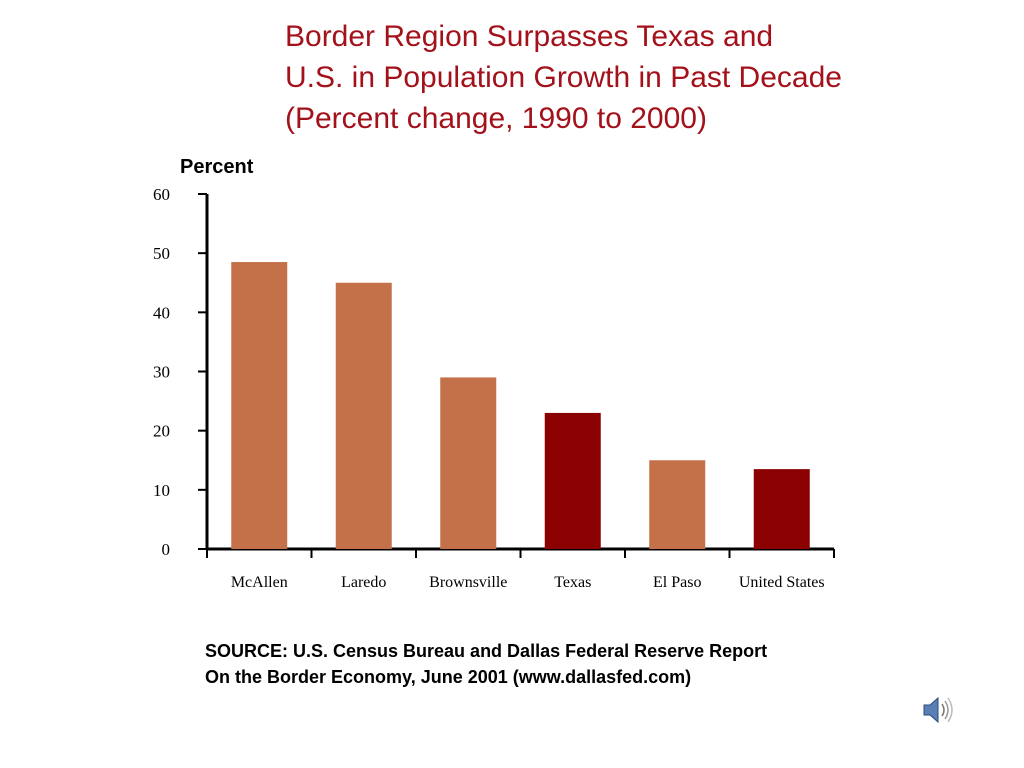 The height and width of the screenshot is (768, 1024). I want to click on y-tick-label: 60, so click(161, 194).